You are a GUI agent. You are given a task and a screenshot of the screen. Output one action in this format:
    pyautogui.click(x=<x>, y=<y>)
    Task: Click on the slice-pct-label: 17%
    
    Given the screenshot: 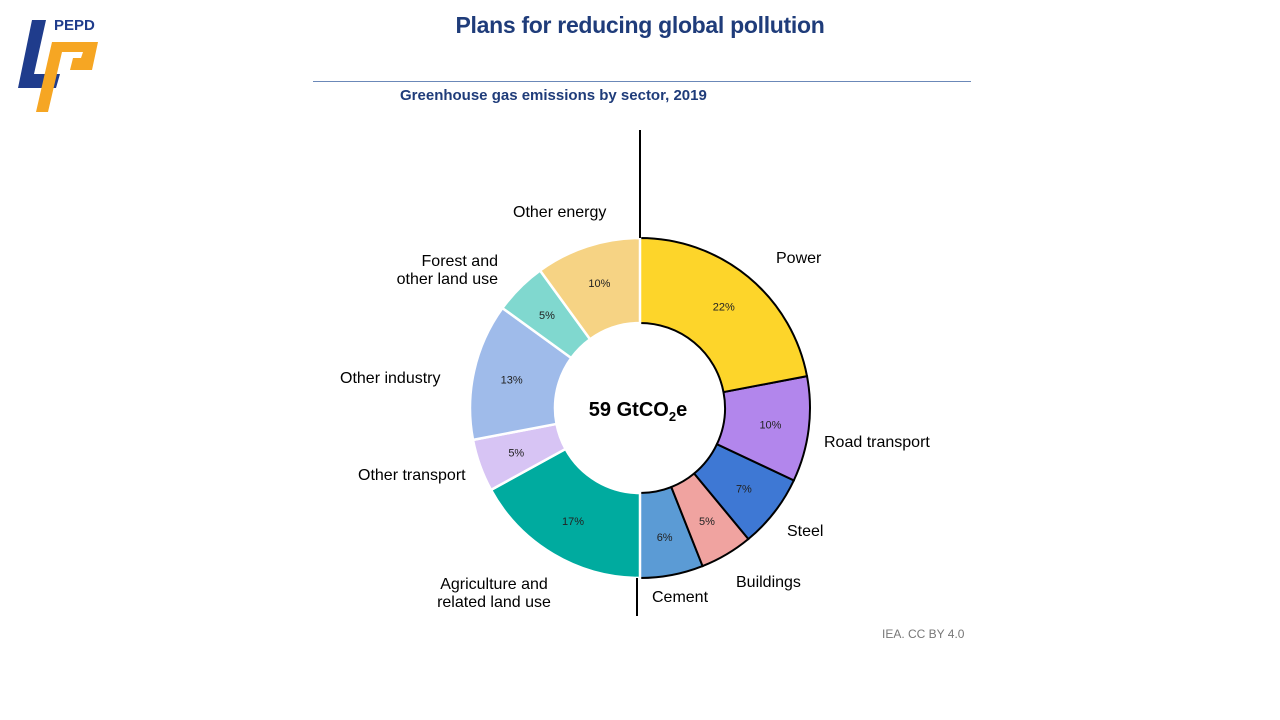 What is the action you would take?
    pyautogui.click(x=573, y=522)
    